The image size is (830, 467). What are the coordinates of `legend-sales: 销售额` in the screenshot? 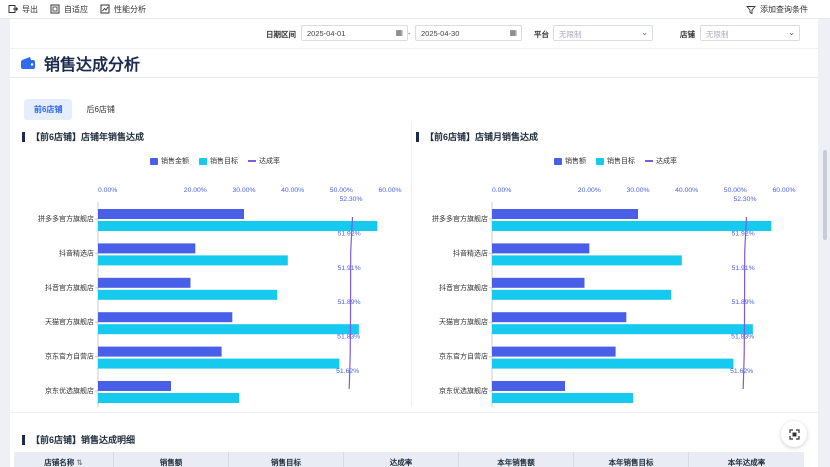 It's located at (570, 161).